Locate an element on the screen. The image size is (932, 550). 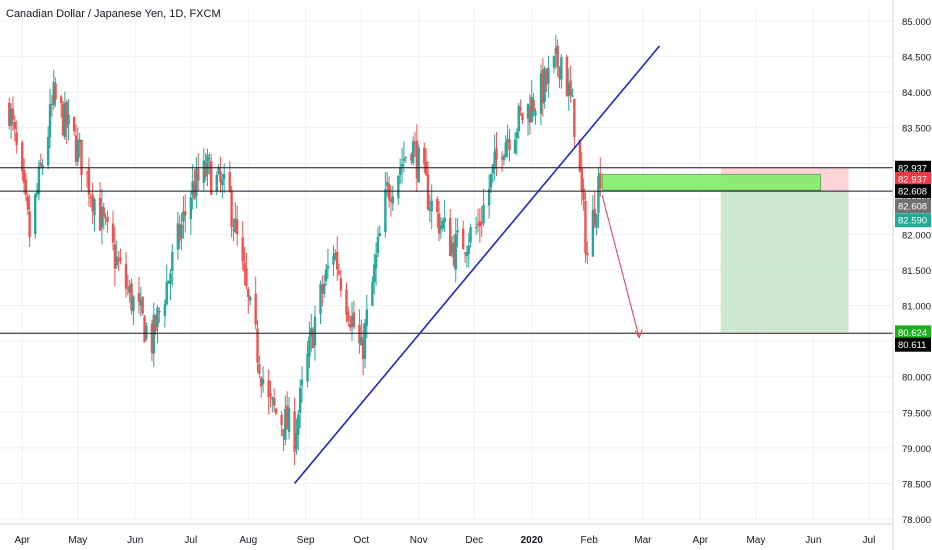
x-tick-label: Oct is located at coordinates (361, 540).